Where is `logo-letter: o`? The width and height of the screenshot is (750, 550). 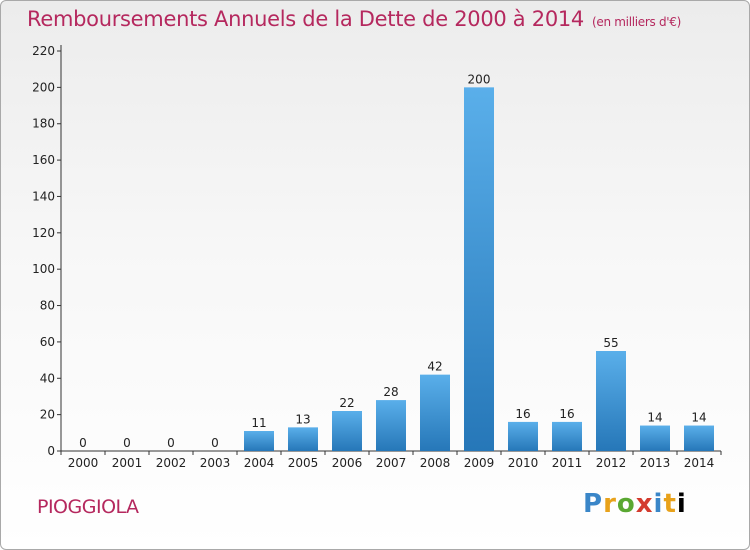 logo-letter: o is located at coordinates (626, 504).